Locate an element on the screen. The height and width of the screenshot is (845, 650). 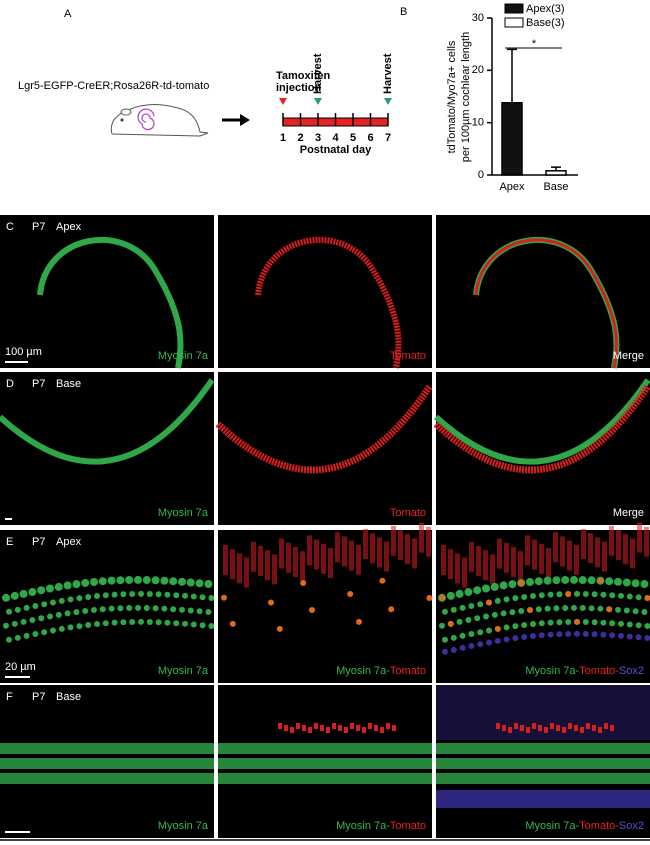
day-label: 2 is located at coordinates (300, 138).